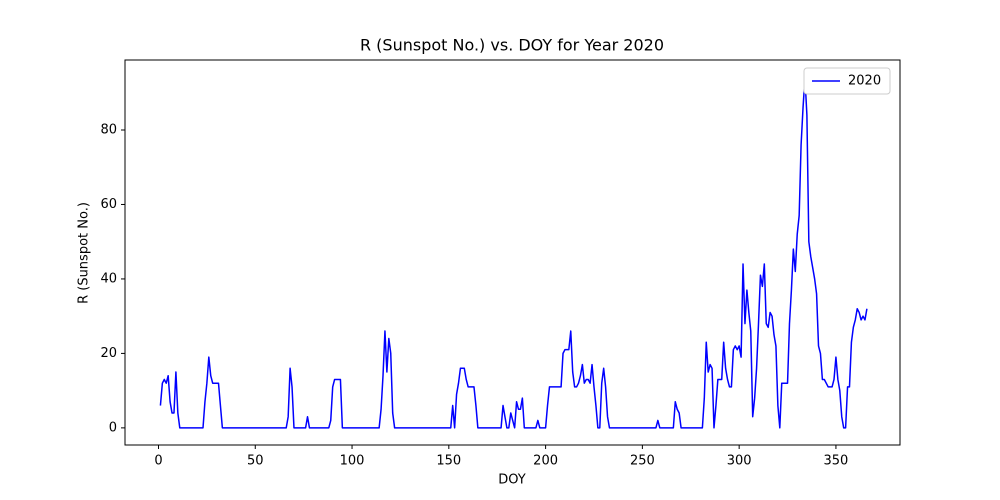 This screenshot has width=1000, height=500. What do you see at coordinates (108, 130) in the screenshot?
I see `y-tick-label: 80` at bounding box center [108, 130].